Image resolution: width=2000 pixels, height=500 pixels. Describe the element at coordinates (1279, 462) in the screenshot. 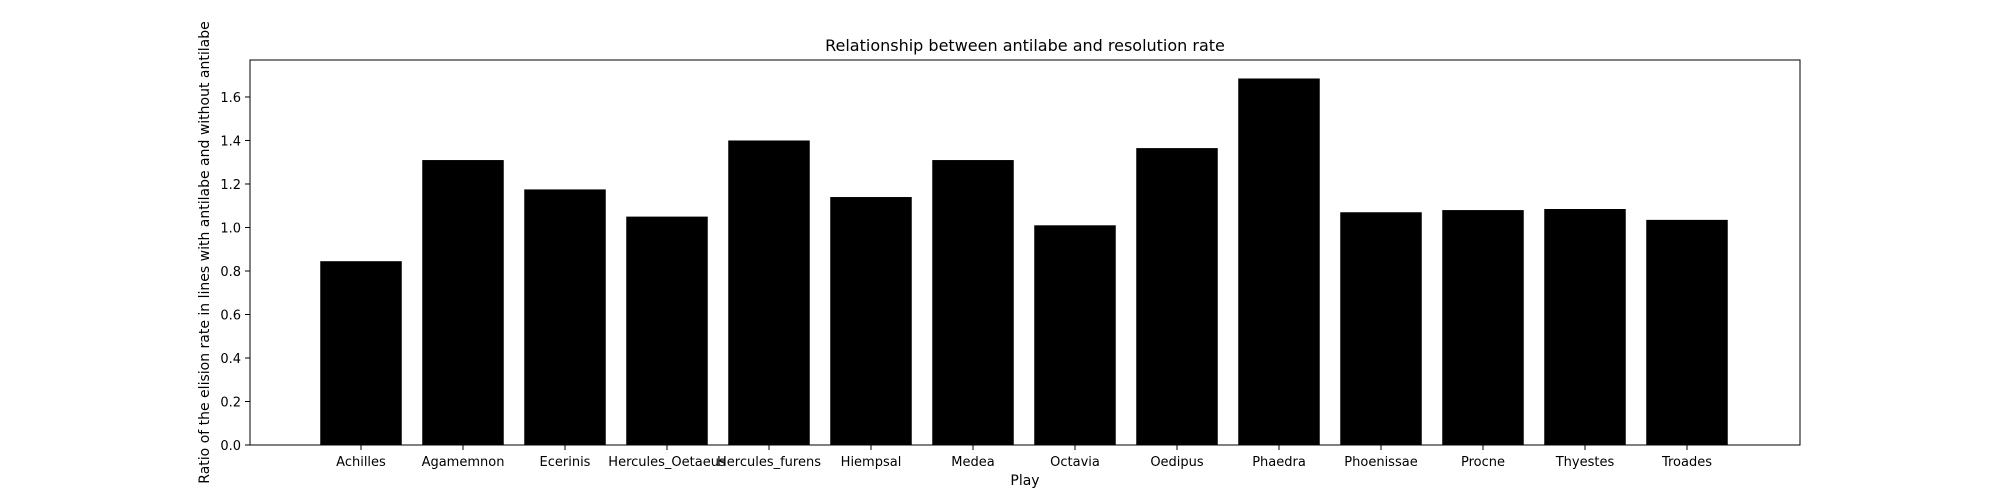

I see `x-tick-label: Phaedra` at that location.